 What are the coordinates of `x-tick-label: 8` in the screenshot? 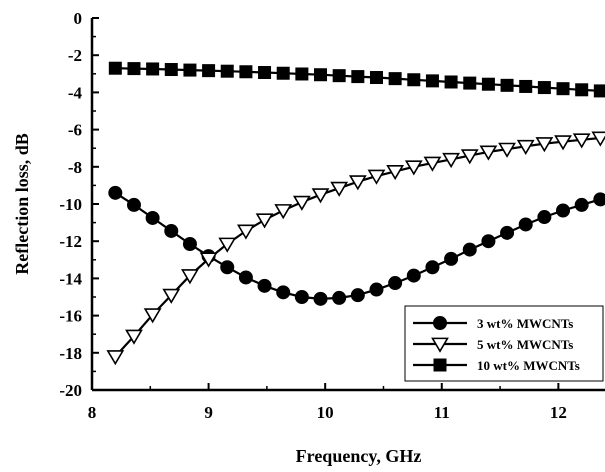 It's located at (92, 412).